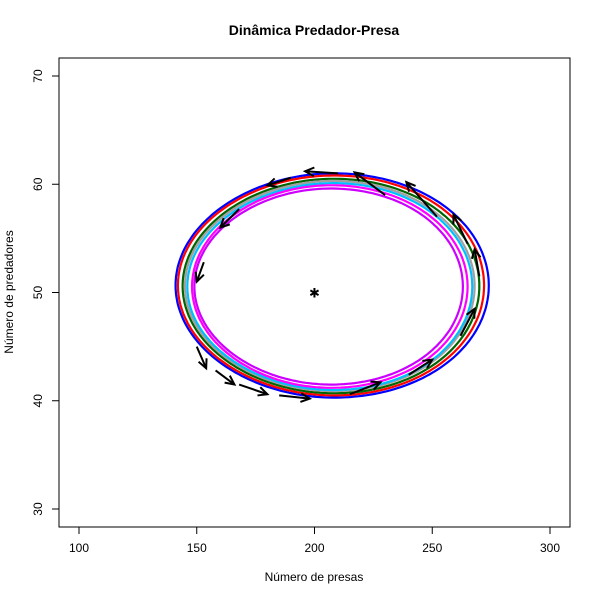 The height and width of the screenshot is (600, 600). What do you see at coordinates (45, 292) in the screenshot?
I see `y-axis: 30 40 50 60 70` at bounding box center [45, 292].